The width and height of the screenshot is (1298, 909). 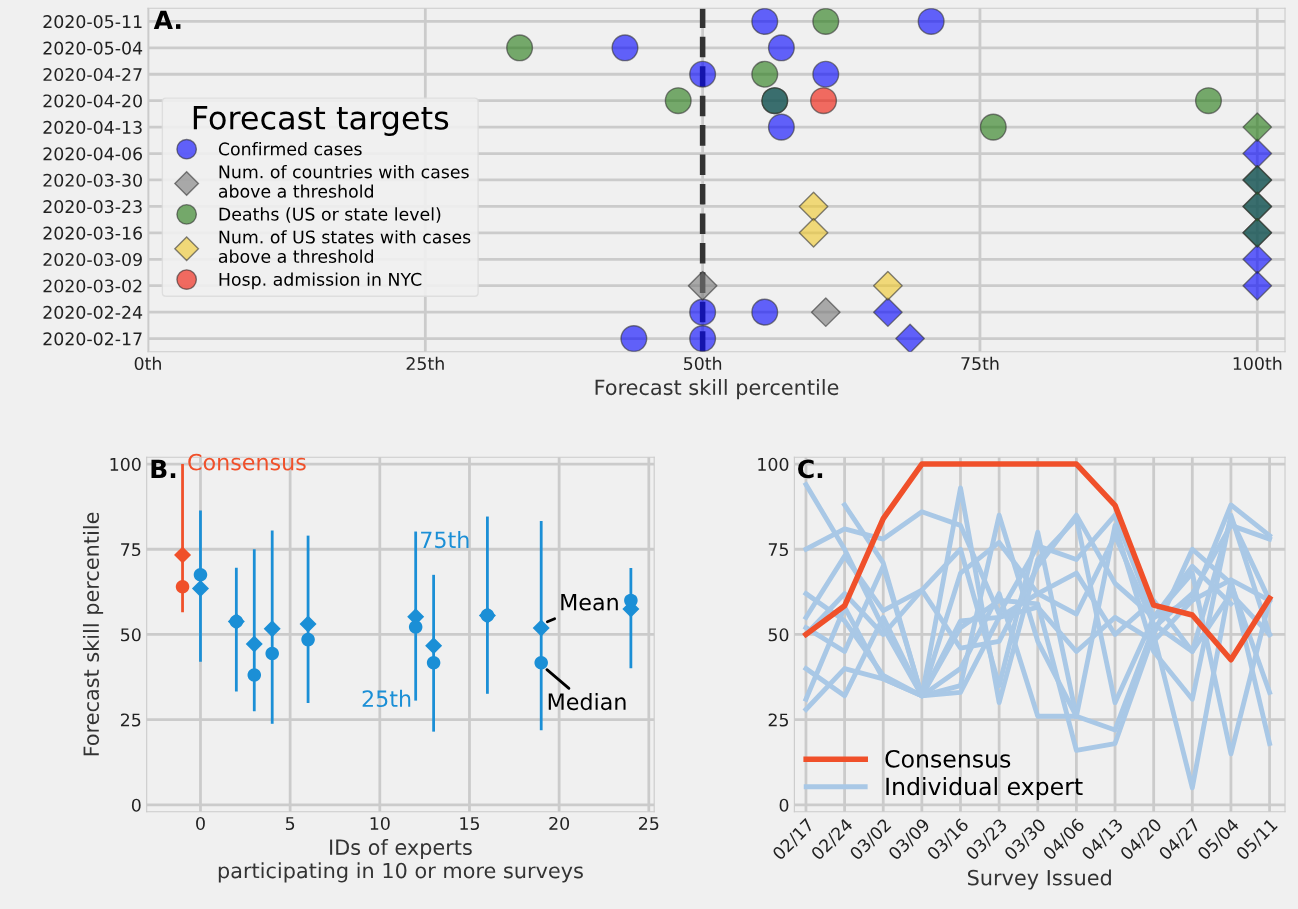 What do you see at coordinates (1257, 363) in the screenshot?
I see `x-tick-label: 100th` at bounding box center [1257, 363].